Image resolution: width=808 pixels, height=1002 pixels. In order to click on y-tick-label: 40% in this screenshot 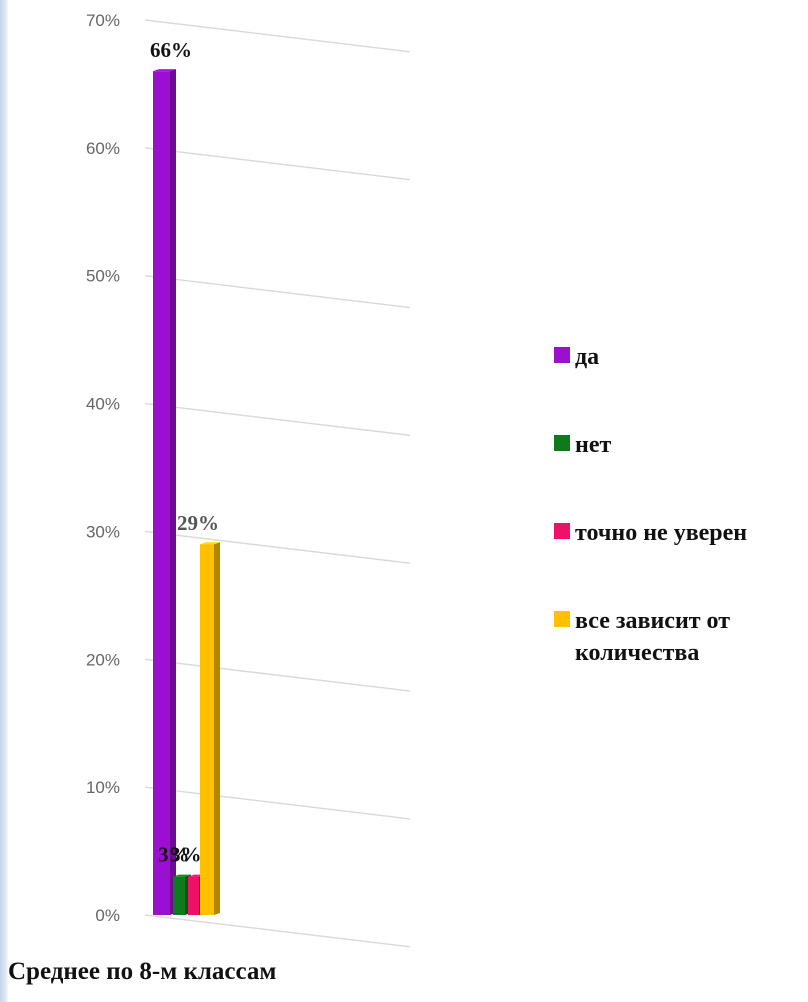, I will do `click(103, 404)`.